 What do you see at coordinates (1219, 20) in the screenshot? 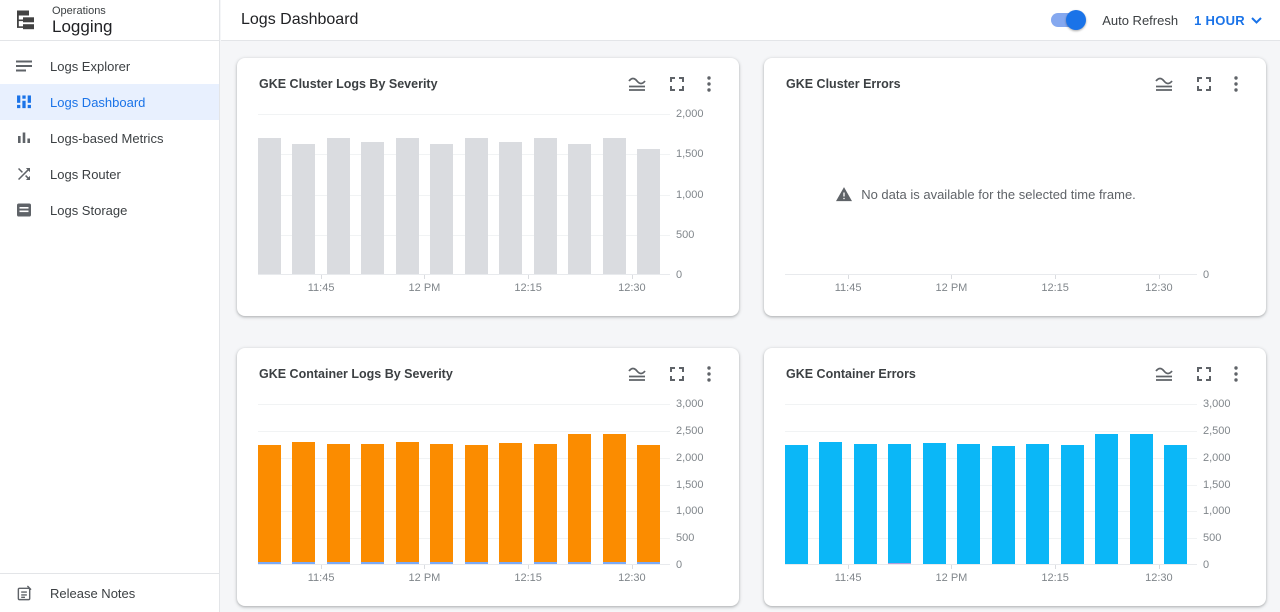
I see `time-range-value: 1 HOUR` at bounding box center [1219, 20].